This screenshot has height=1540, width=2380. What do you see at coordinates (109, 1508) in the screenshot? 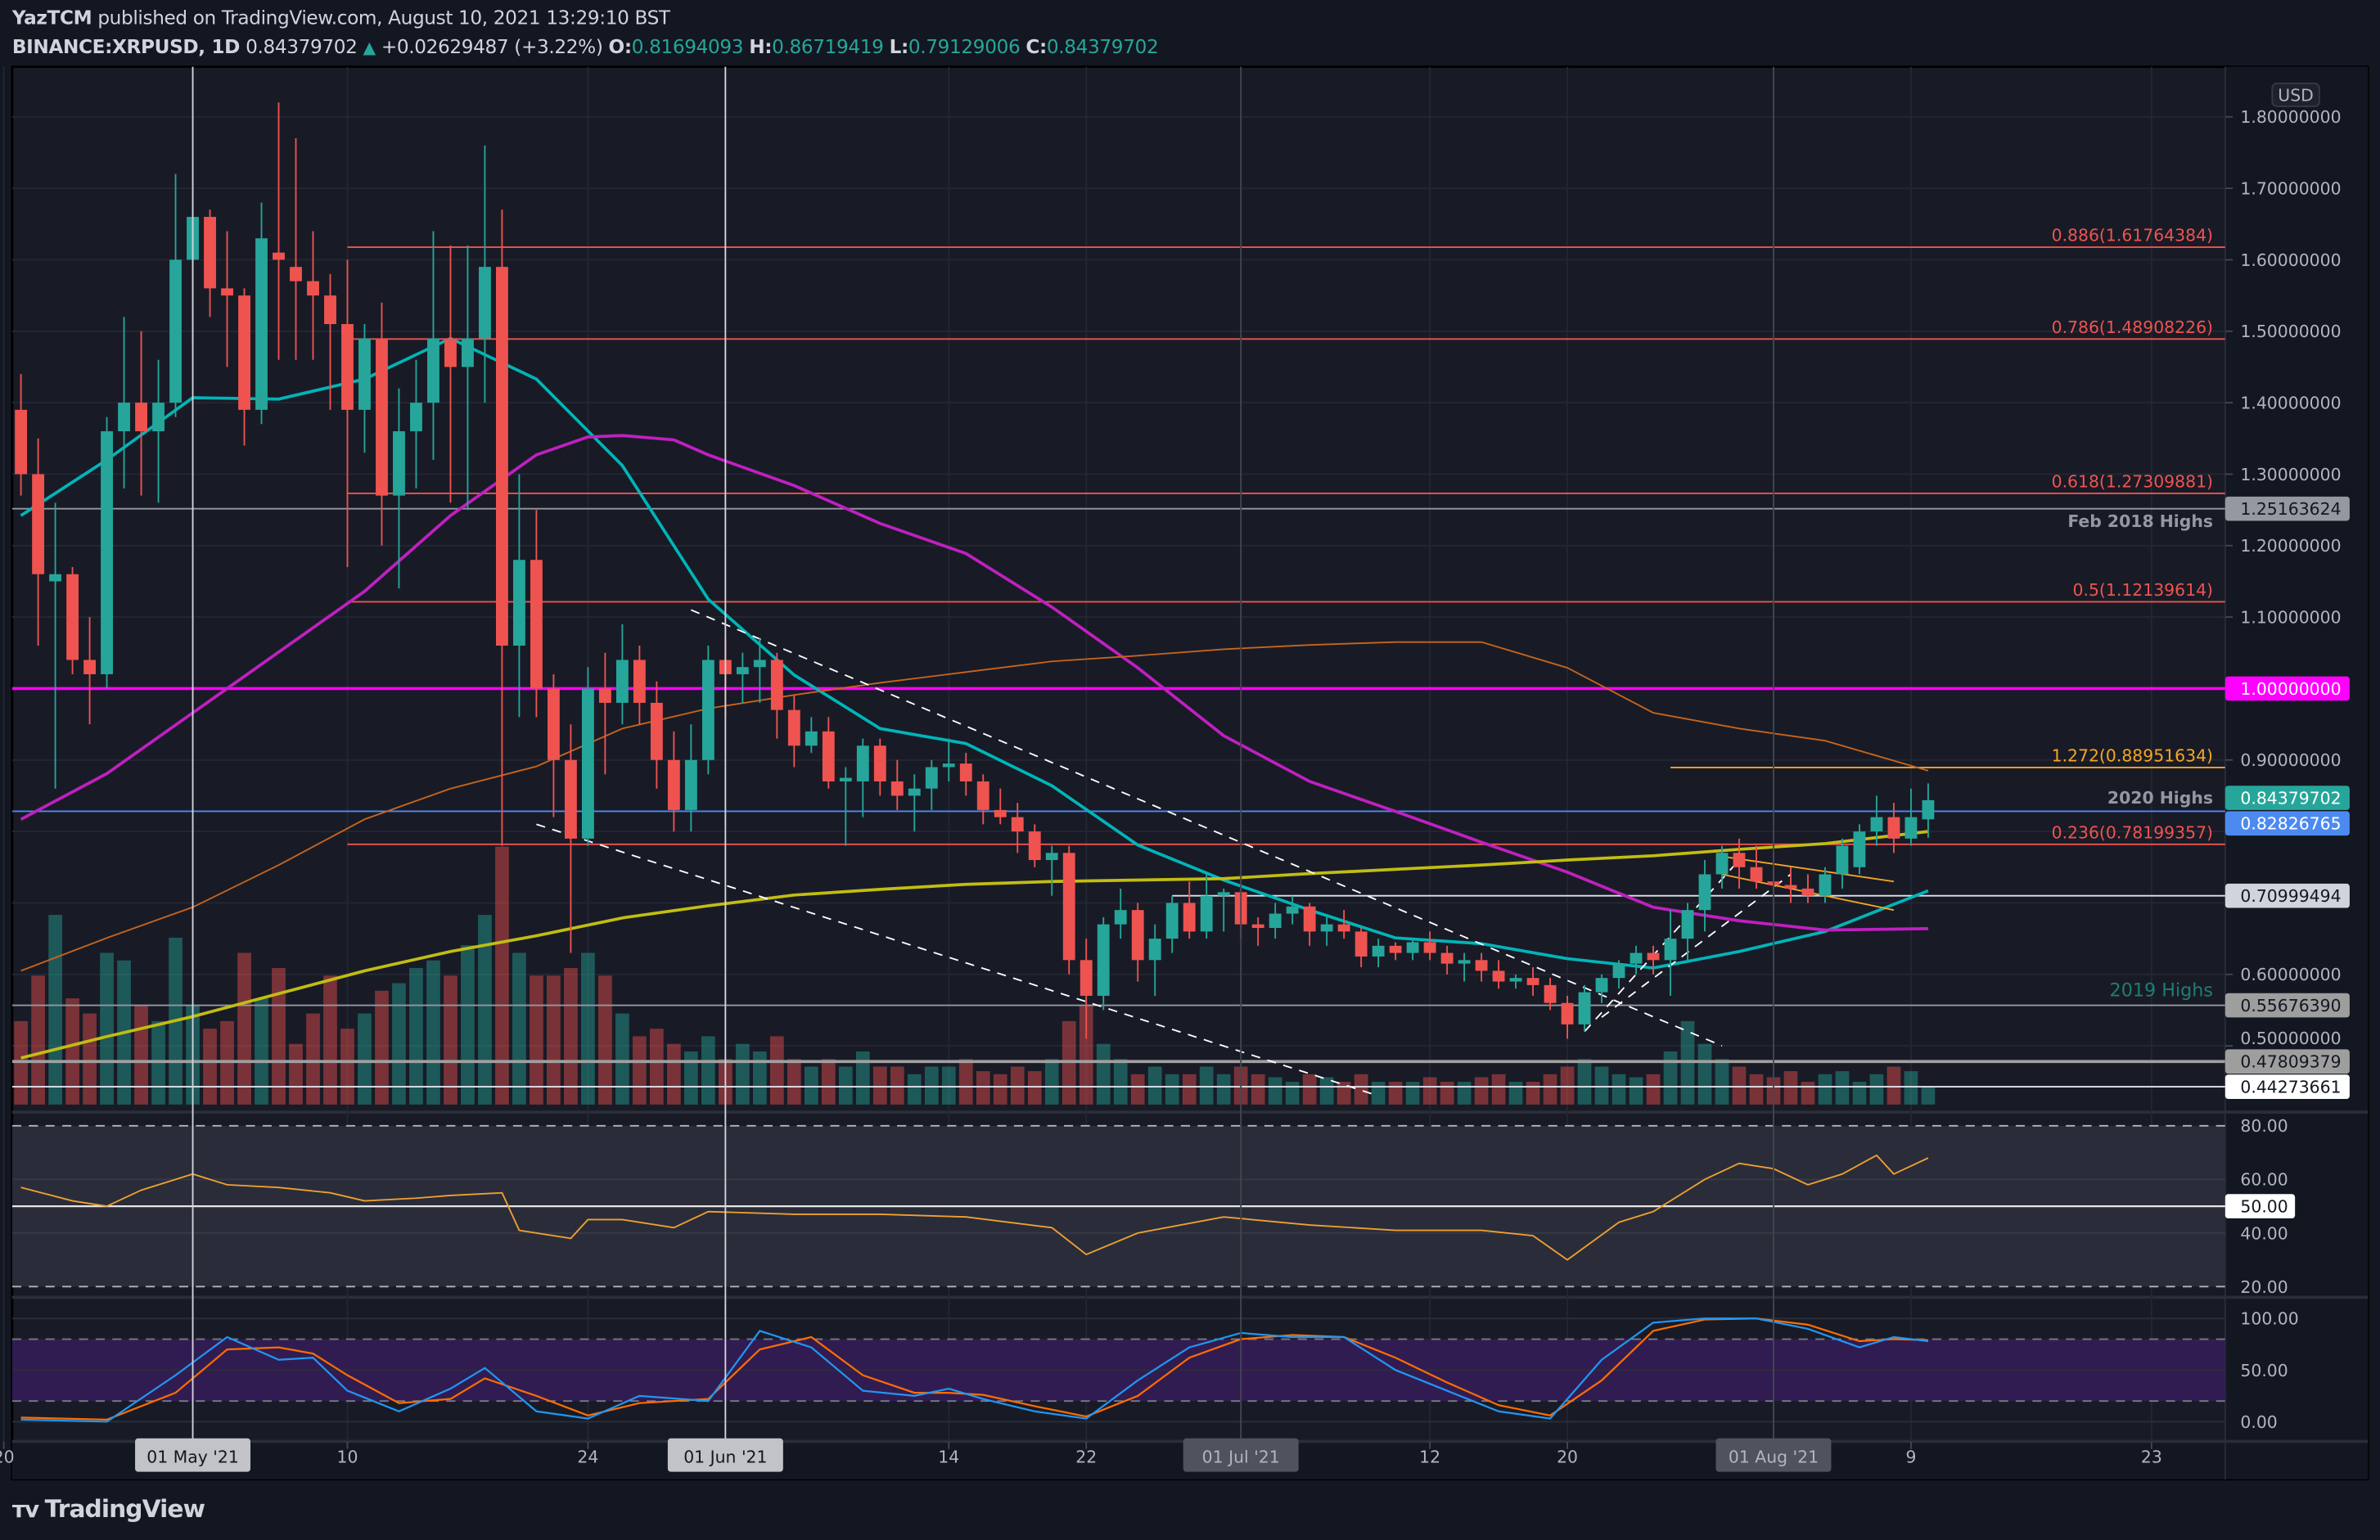
I see `tradingview-logo: ᴛᴠ TradingView` at bounding box center [109, 1508].